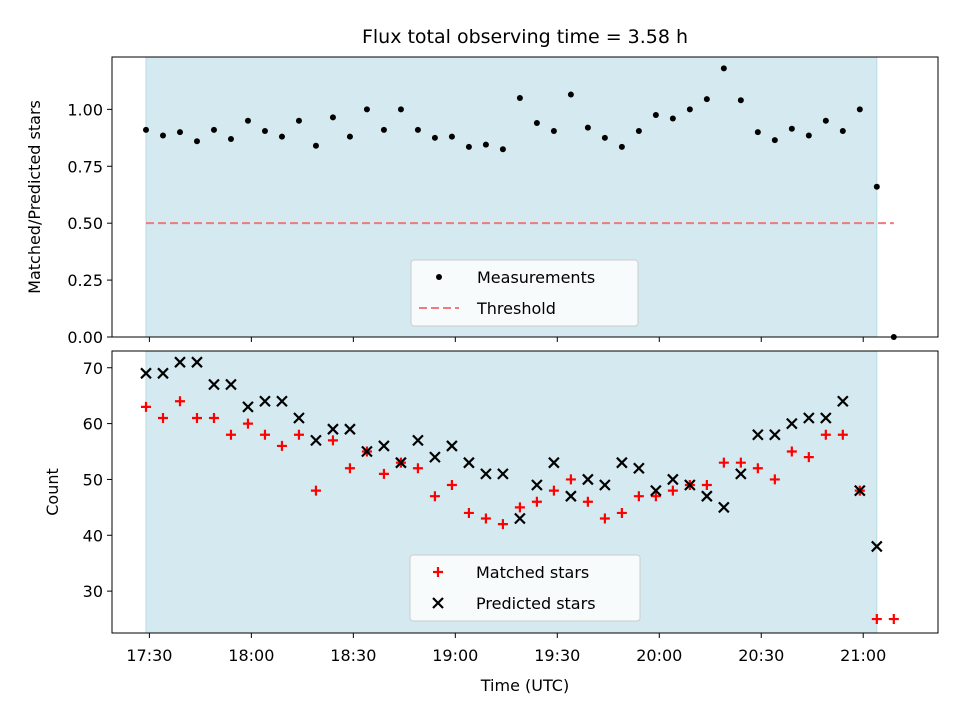  What do you see at coordinates (516, 308) in the screenshot?
I see `legend-label: Threshold` at bounding box center [516, 308].